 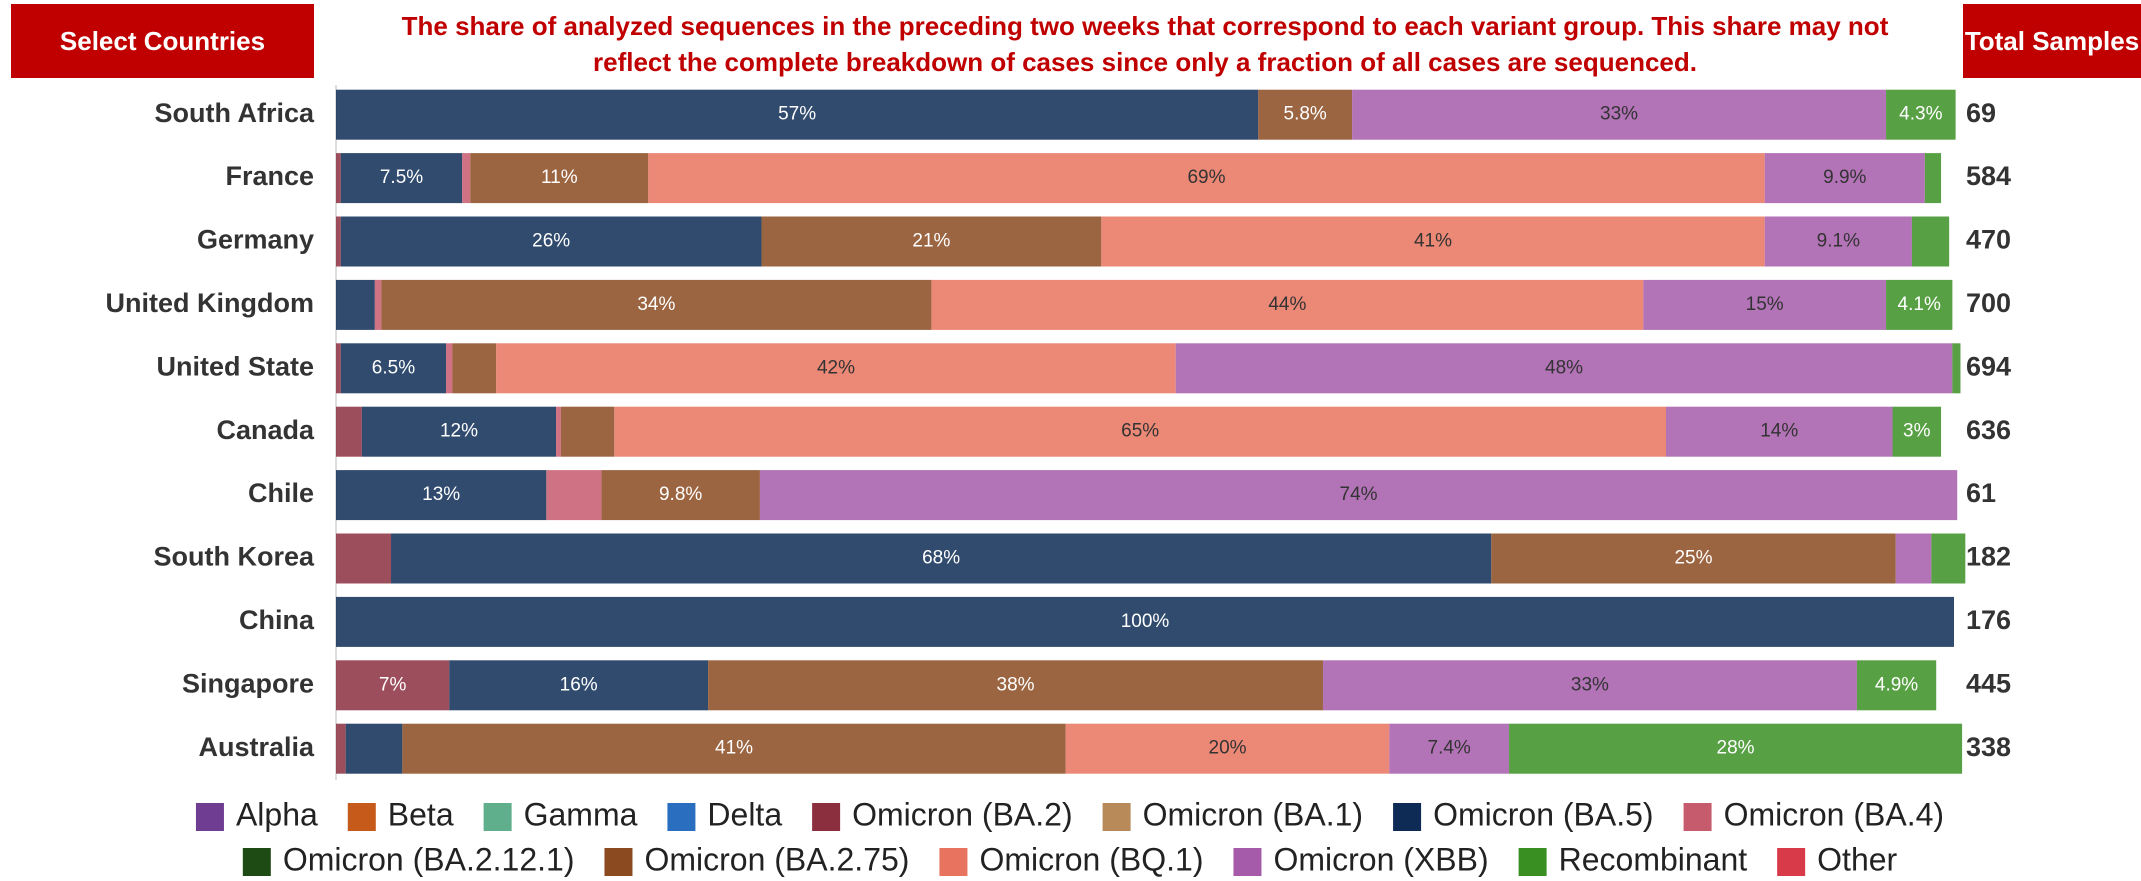 I want to click on legend-label: Other, so click(x=1857, y=859).